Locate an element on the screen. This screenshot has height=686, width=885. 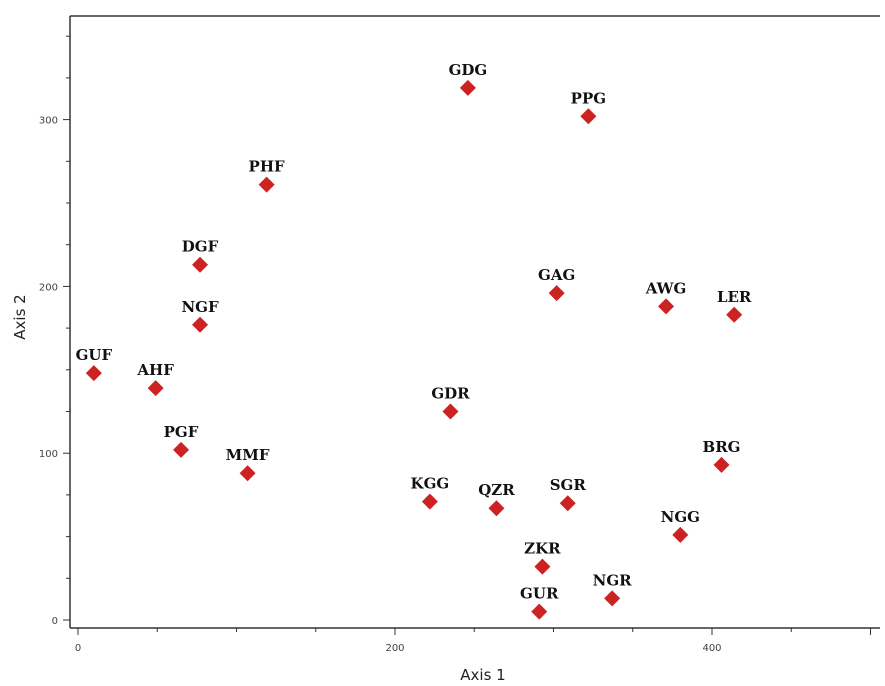
point-label-ngg: NGG is located at coordinates (680, 517).